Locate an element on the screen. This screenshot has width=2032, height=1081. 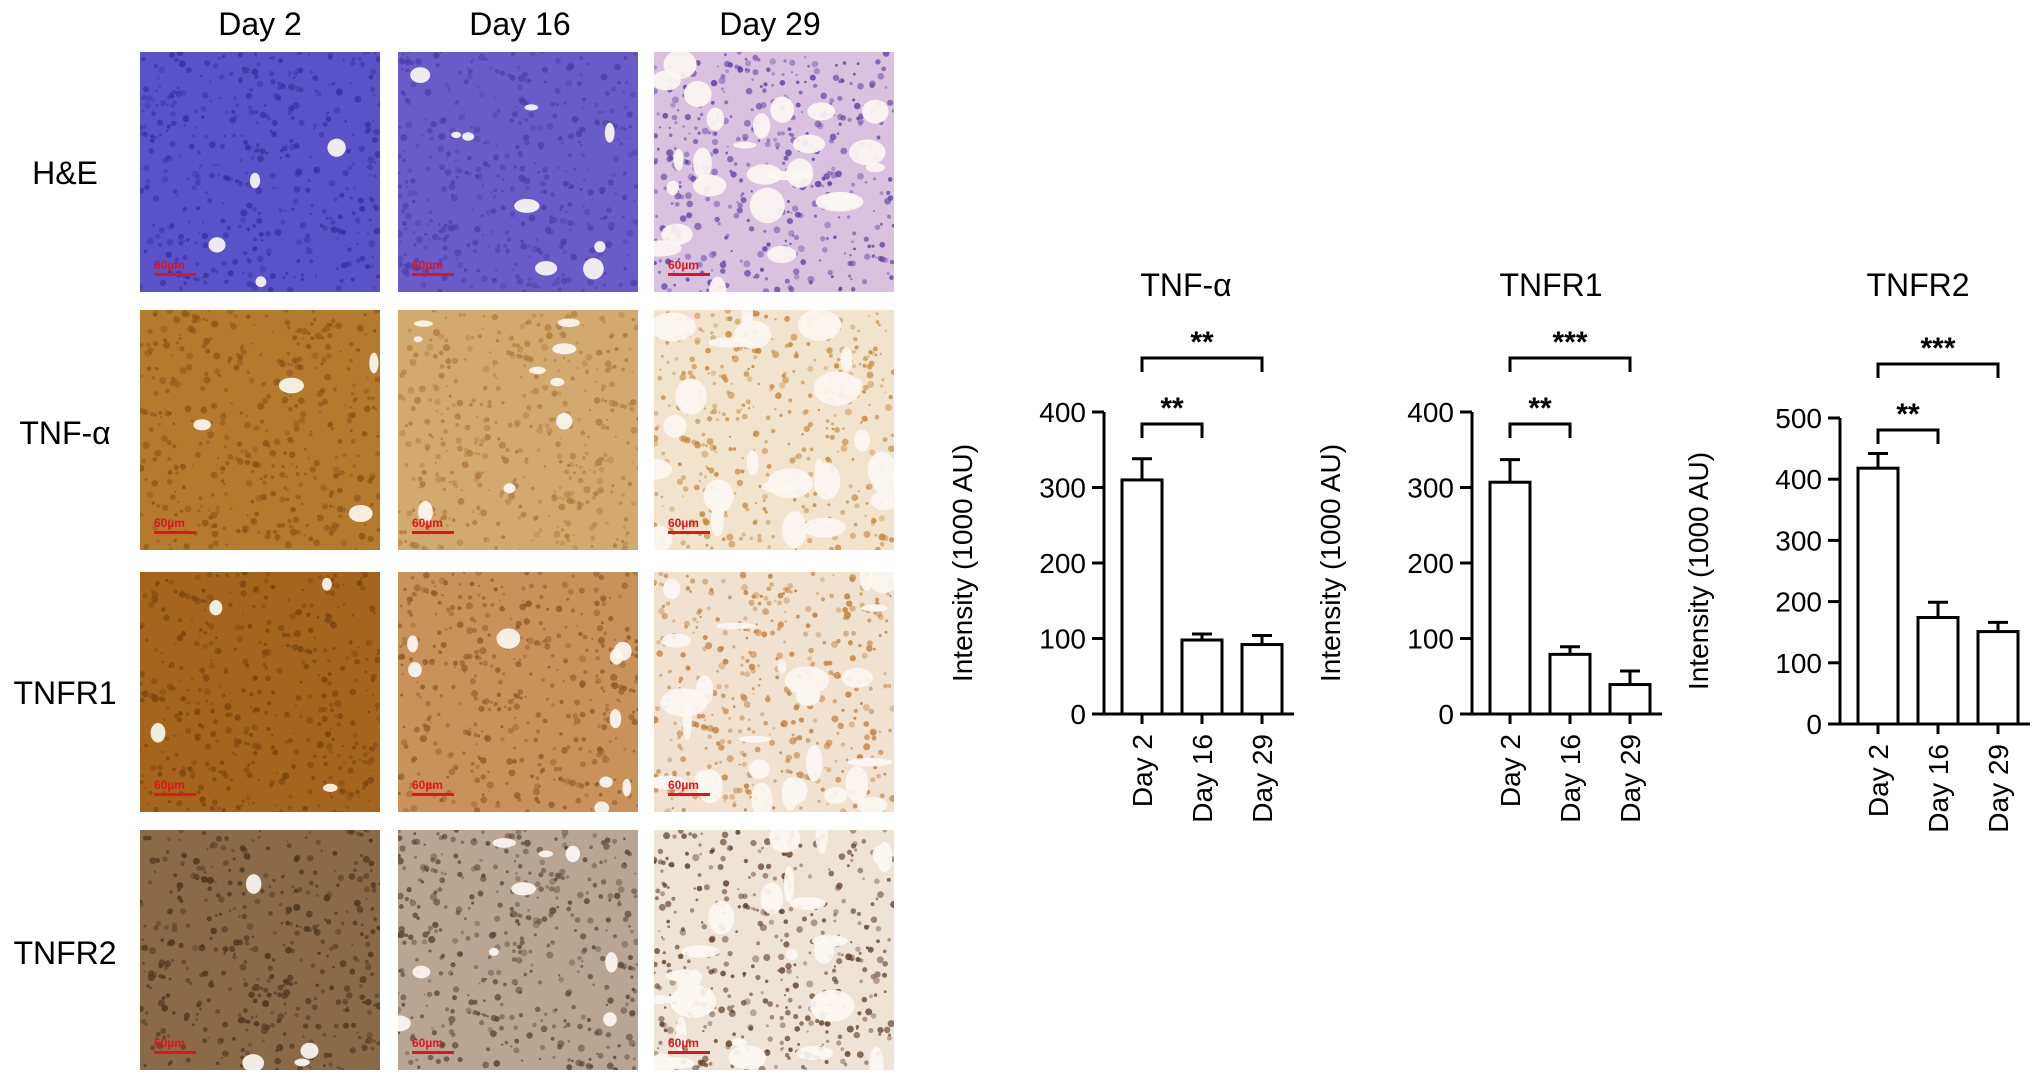
column-label-day-2: Day 2 is located at coordinates (260, 24).